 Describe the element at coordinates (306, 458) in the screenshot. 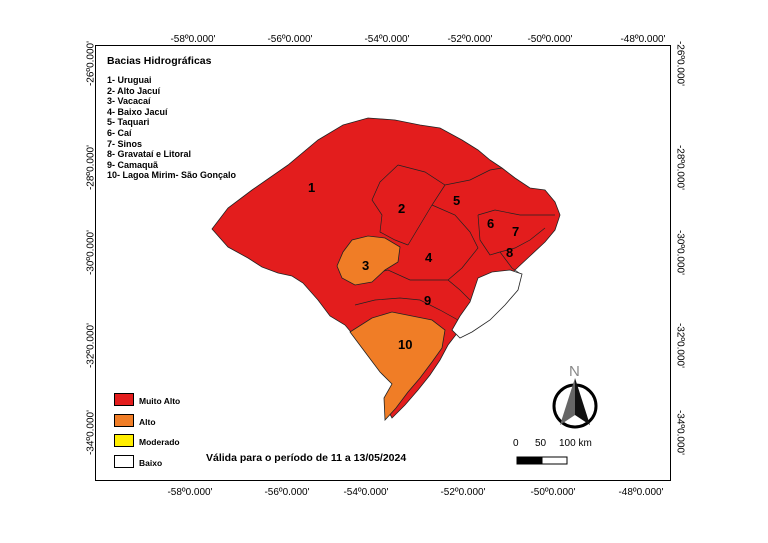

I see `validity-note: Válida para o período de 11 a 13/05/2024` at that location.